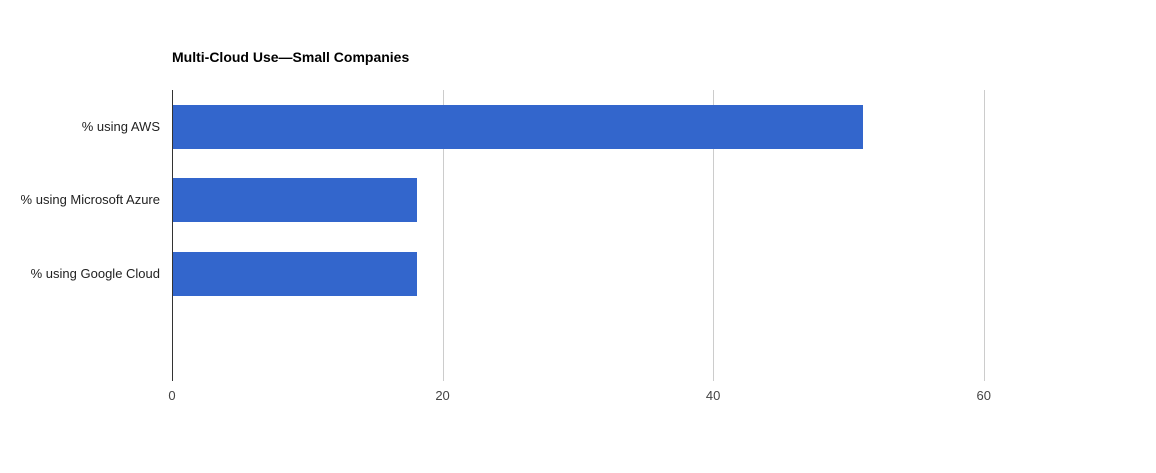 The height and width of the screenshot is (473, 1156). What do you see at coordinates (518, 126) in the screenshot?
I see `bar--using-aws` at bounding box center [518, 126].